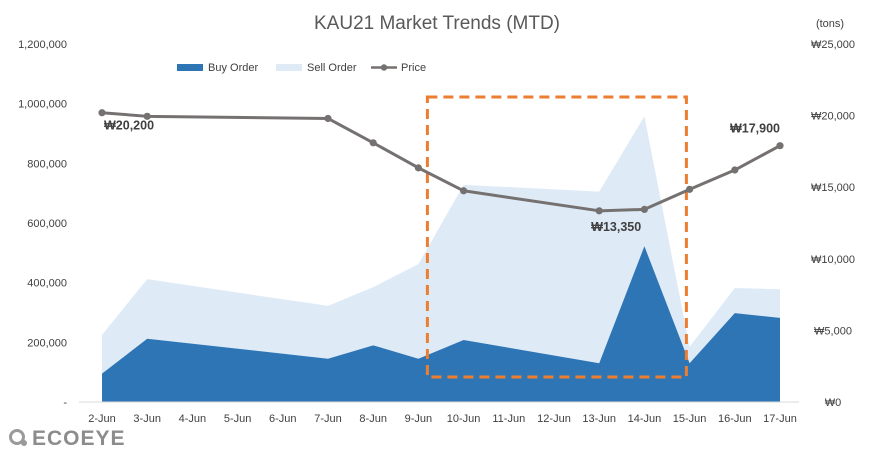  Describe the element at coordinates (413, 68) in the screenshot. I see `legend-label-price: Price` at that location.